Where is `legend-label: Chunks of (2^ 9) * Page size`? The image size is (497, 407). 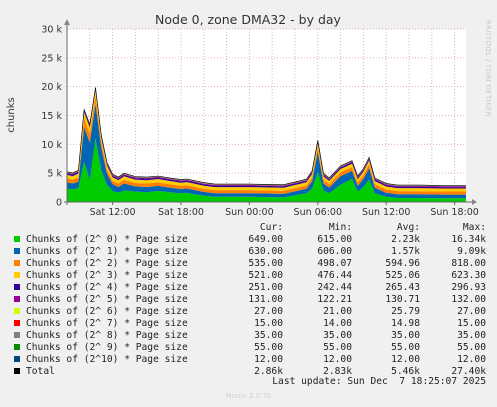 legend-label: Chunks of (2^ 9) * Page size is located at coordinates (107, 347).